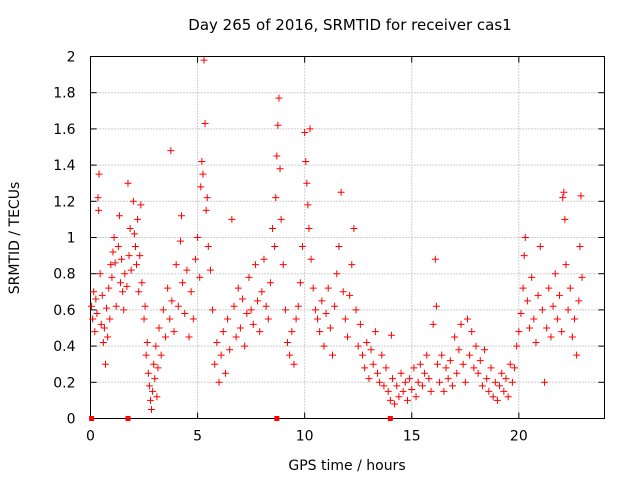  What do you see at coordinates (64, 275) in the screenshot?
I see `y-tick-label: 0.8` at bounding box center [64, 275].